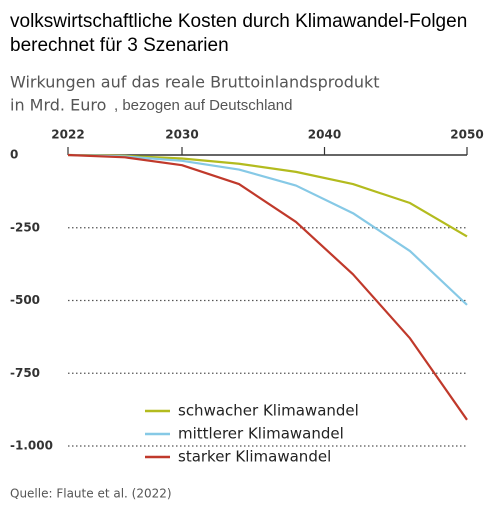 This screenshot has height=514, width=495. What do you see at coordinates (25, 373) in the screenshot?
I see `y-tick-label: -750` at bounding box center [25, 373].